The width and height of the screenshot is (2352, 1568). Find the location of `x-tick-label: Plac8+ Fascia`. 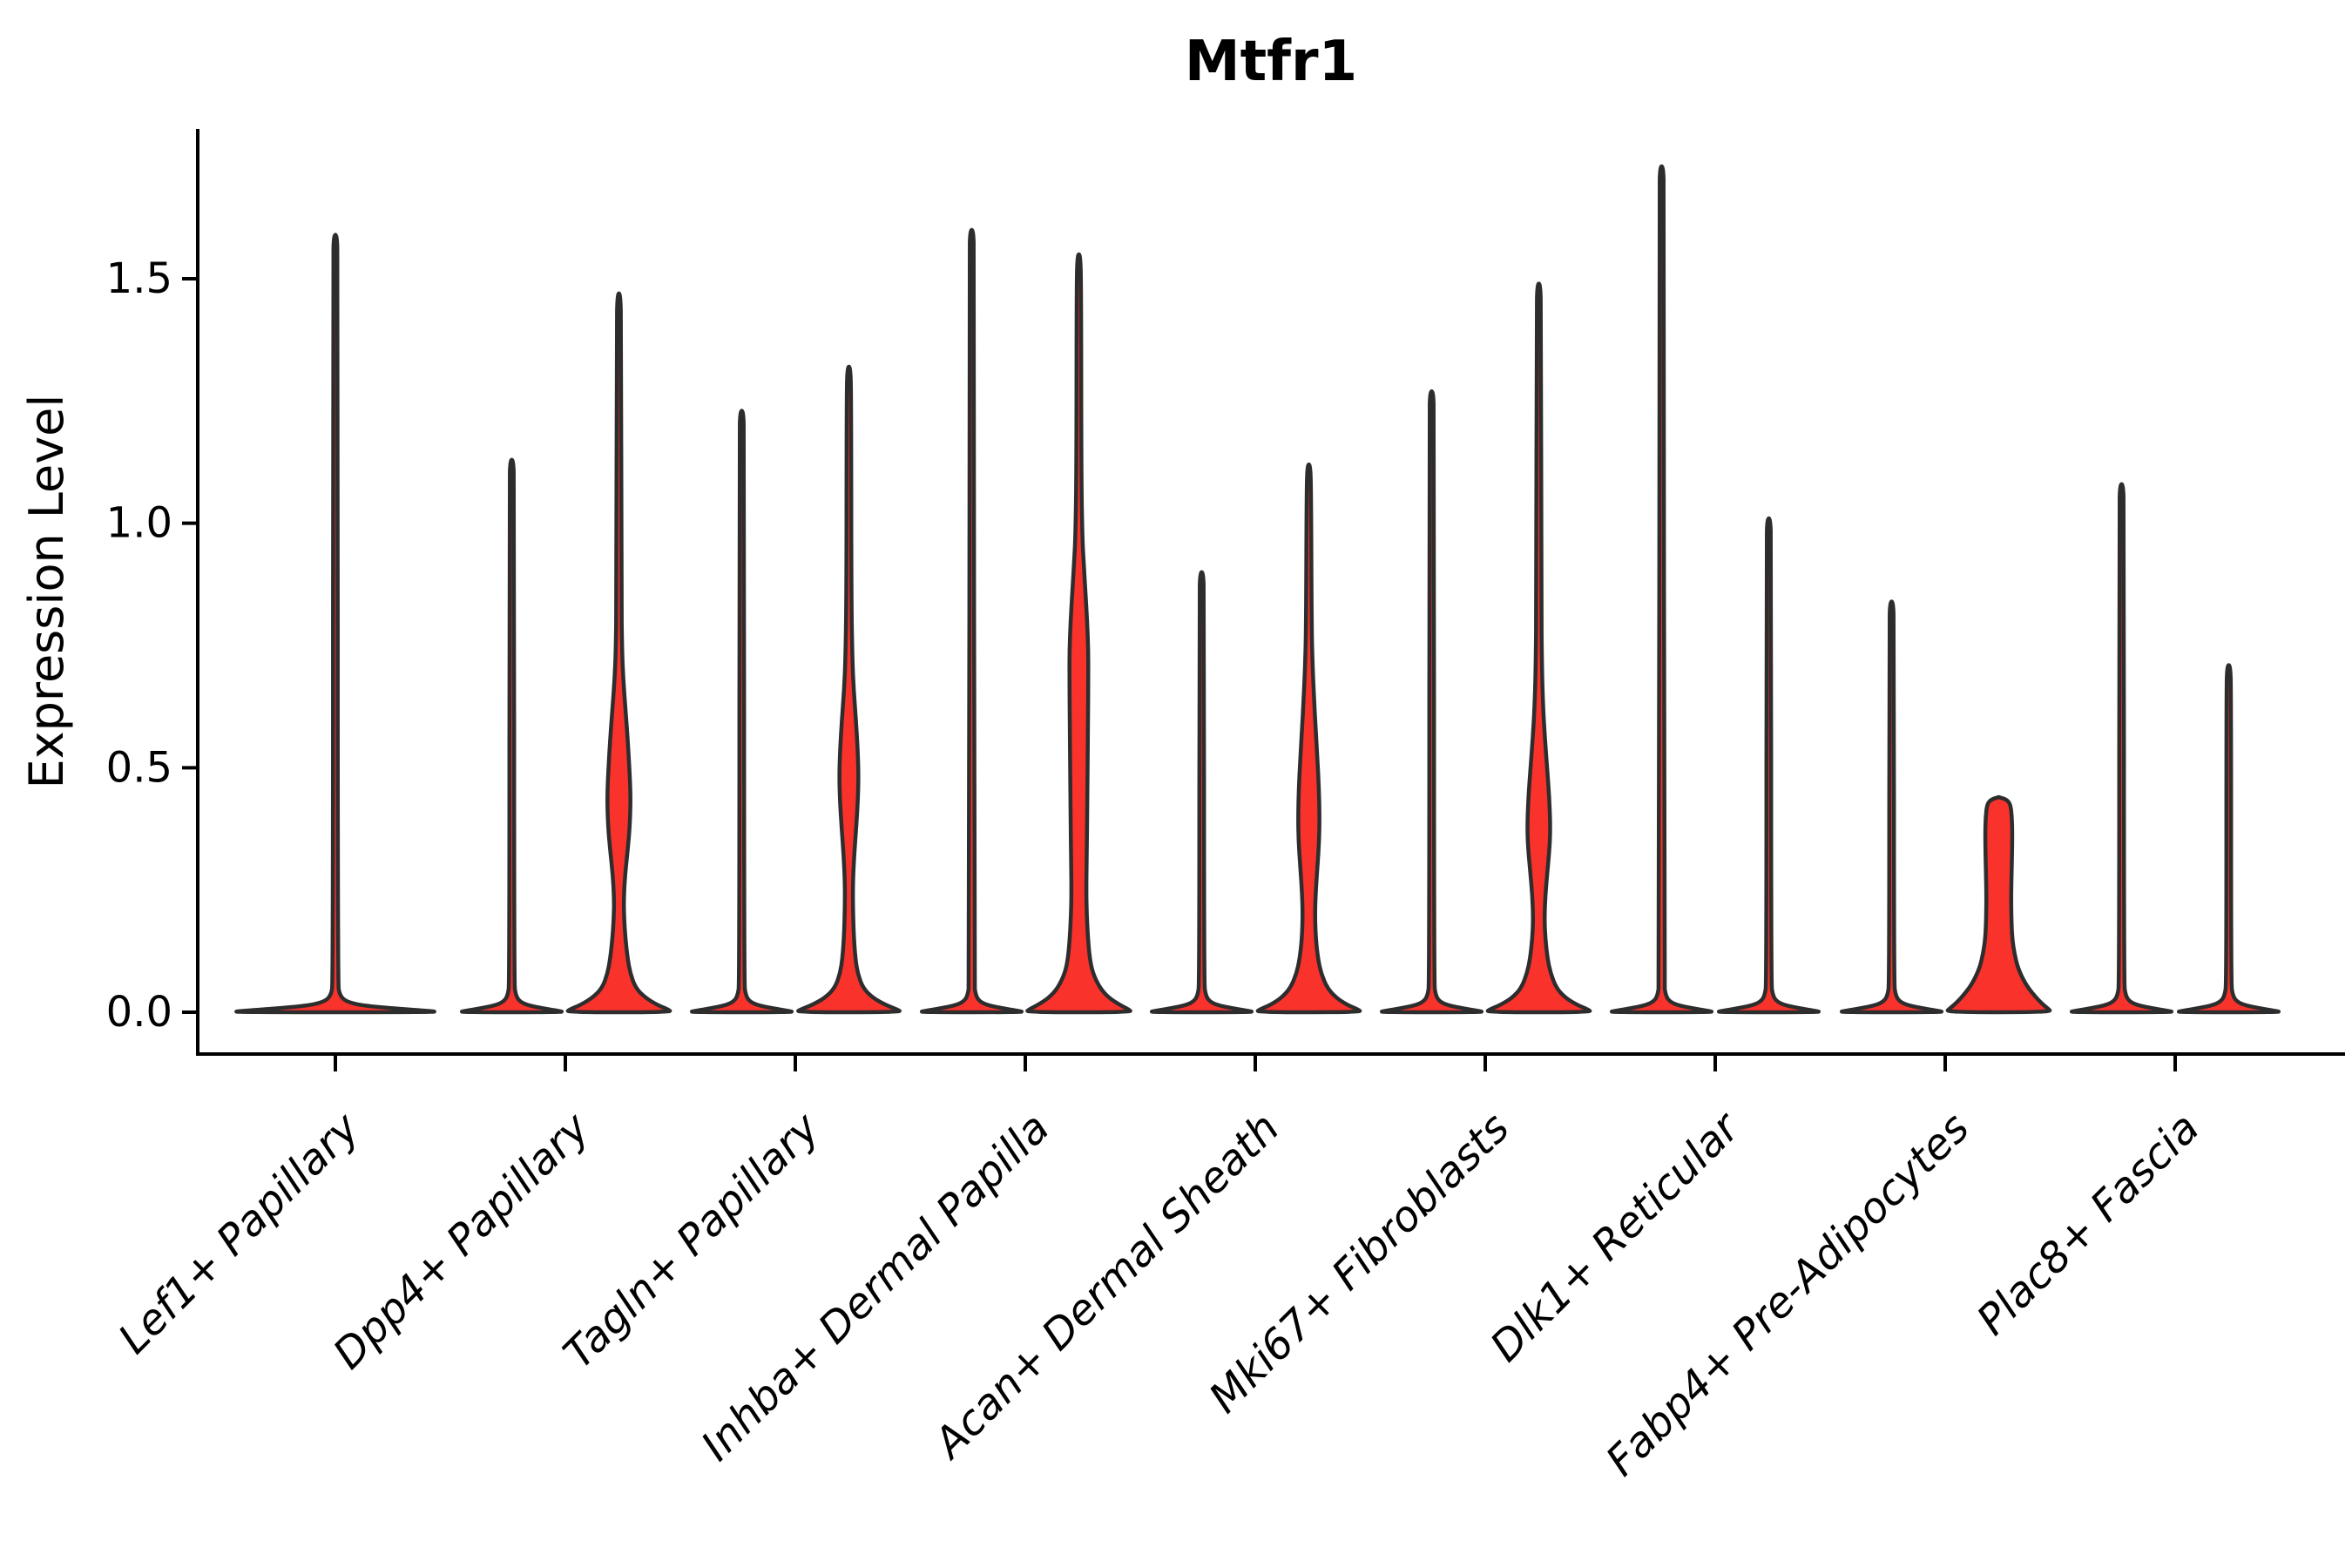

x-tick-label: Plac8+ Fascia is located at coordinates (2088, 1224).